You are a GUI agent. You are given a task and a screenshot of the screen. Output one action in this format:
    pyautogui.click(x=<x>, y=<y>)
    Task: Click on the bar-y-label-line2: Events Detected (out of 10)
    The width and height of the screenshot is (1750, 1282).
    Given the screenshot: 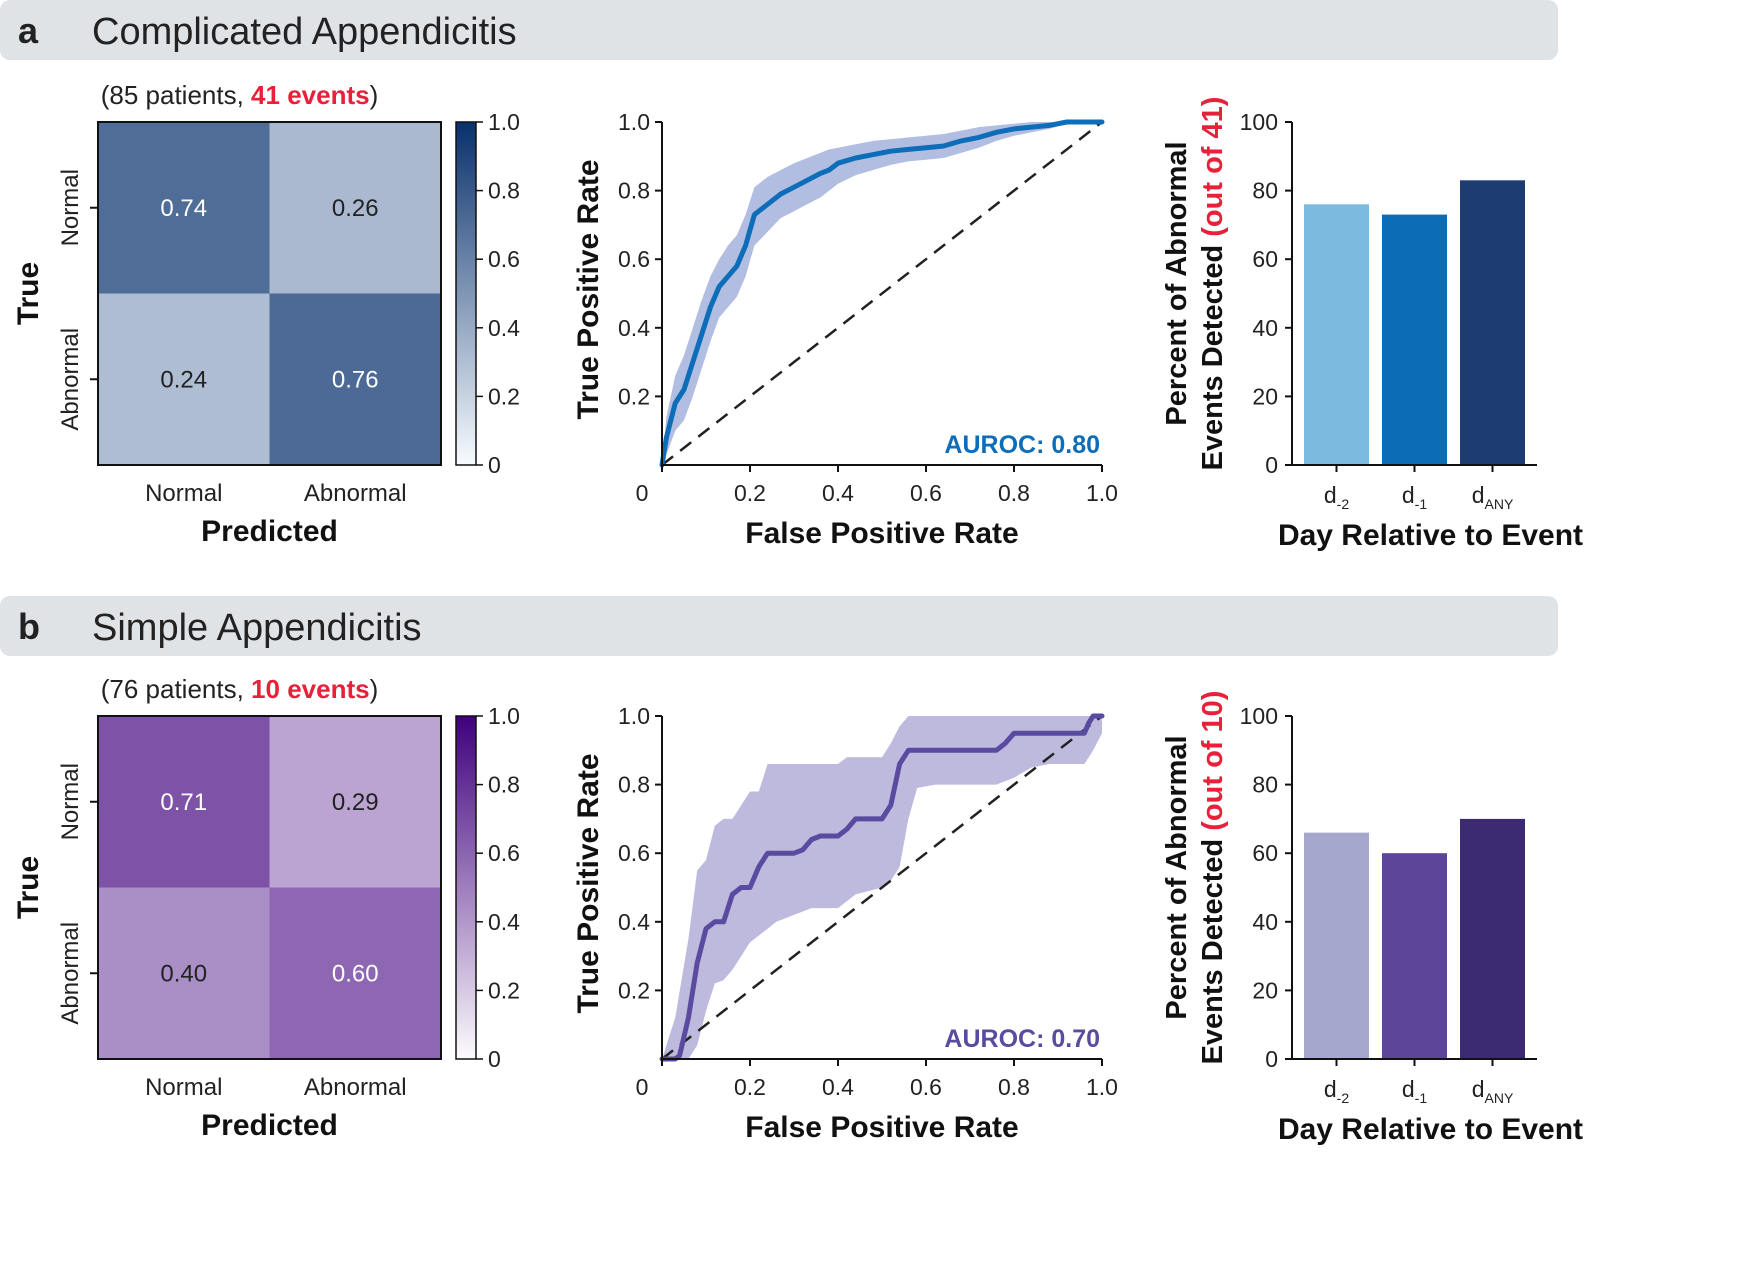 What is the action you would take?
    pyautogui.click(x=1213, y=878)
    